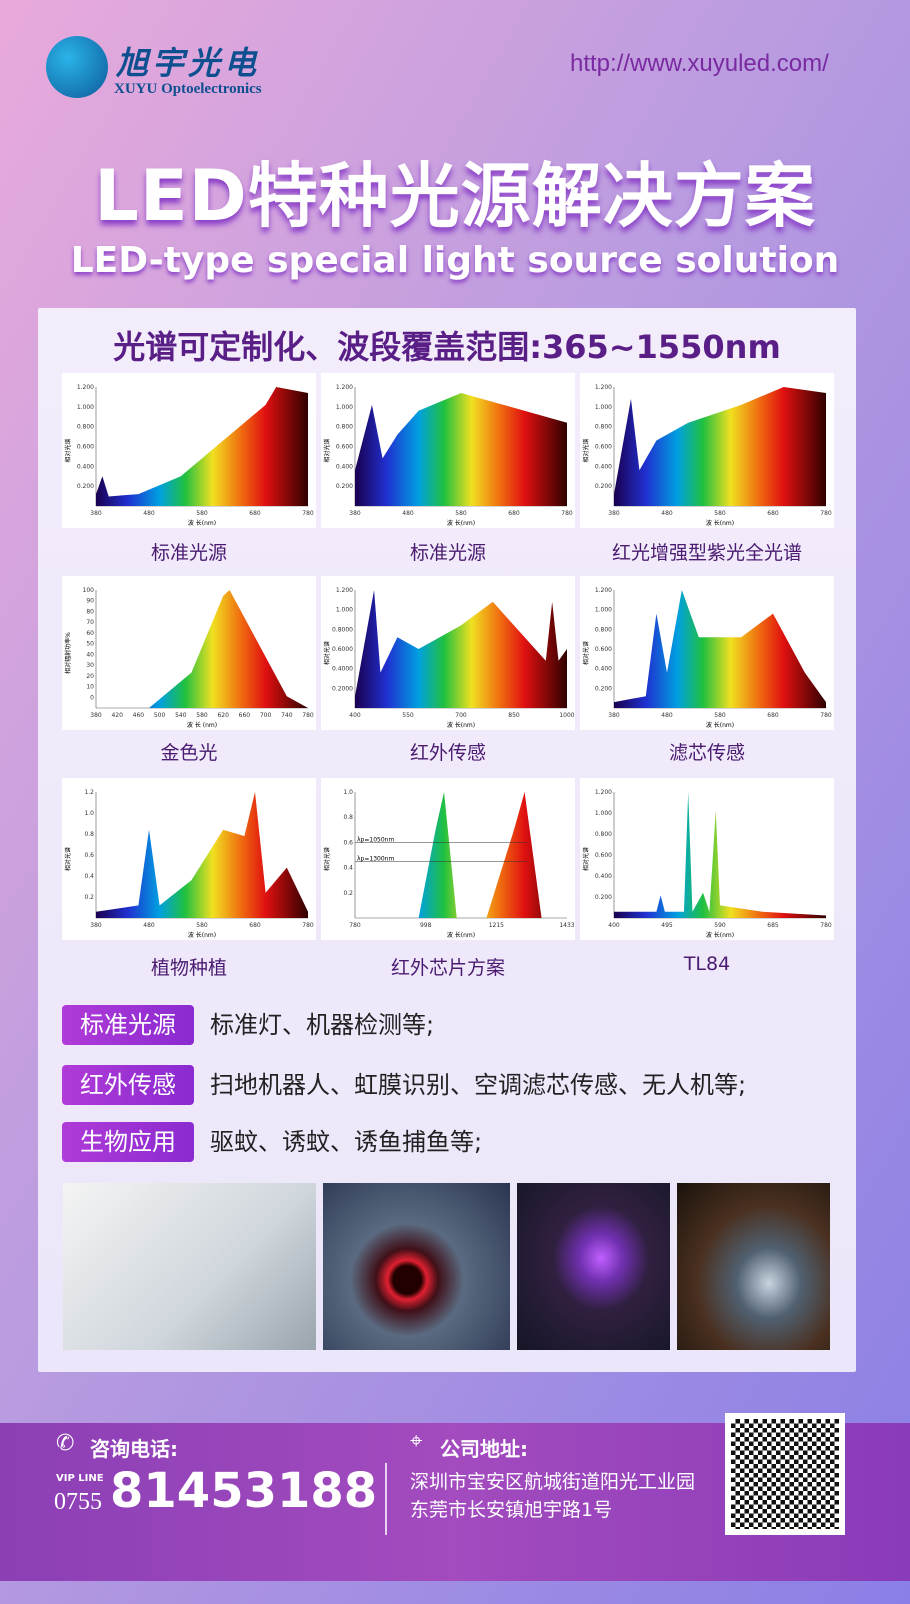 This screenshot has height=1604, width=910. What do you see at coordinates (408, 715) in the screenshot?
I see `x-tick: 550` at bounding box center [408, 715].